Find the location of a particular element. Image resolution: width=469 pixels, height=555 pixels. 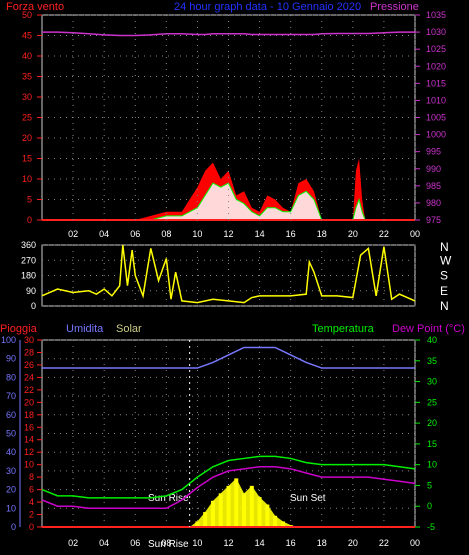

pressure-tick-label: 980 is located at coordinates (433, 203).